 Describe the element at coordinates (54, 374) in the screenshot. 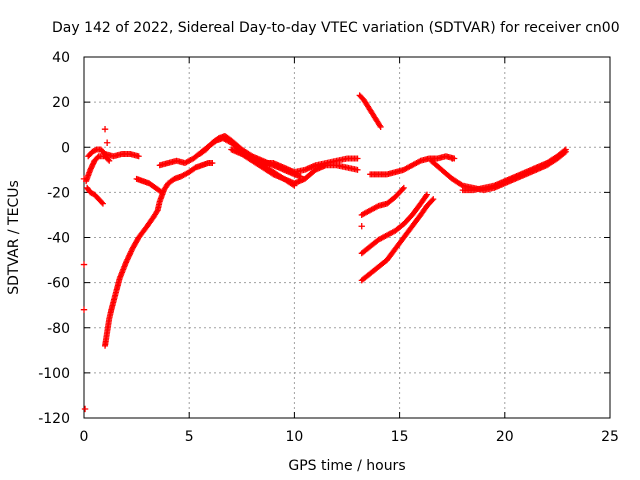

I see `y-tick-label: -100` at that location.